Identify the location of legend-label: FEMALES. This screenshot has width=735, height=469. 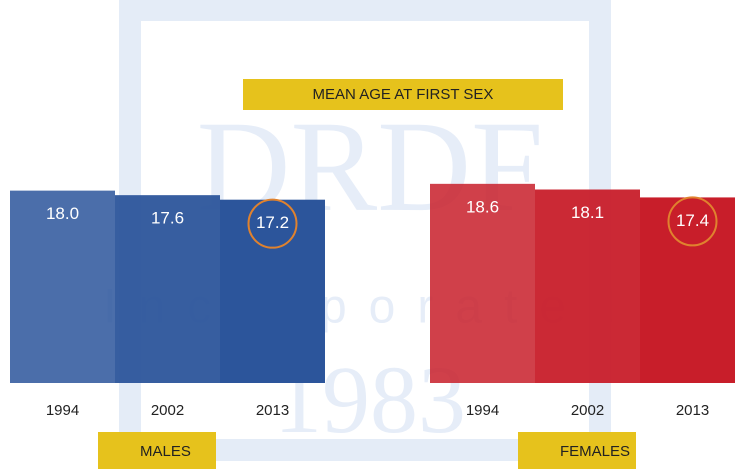
(595, 451).